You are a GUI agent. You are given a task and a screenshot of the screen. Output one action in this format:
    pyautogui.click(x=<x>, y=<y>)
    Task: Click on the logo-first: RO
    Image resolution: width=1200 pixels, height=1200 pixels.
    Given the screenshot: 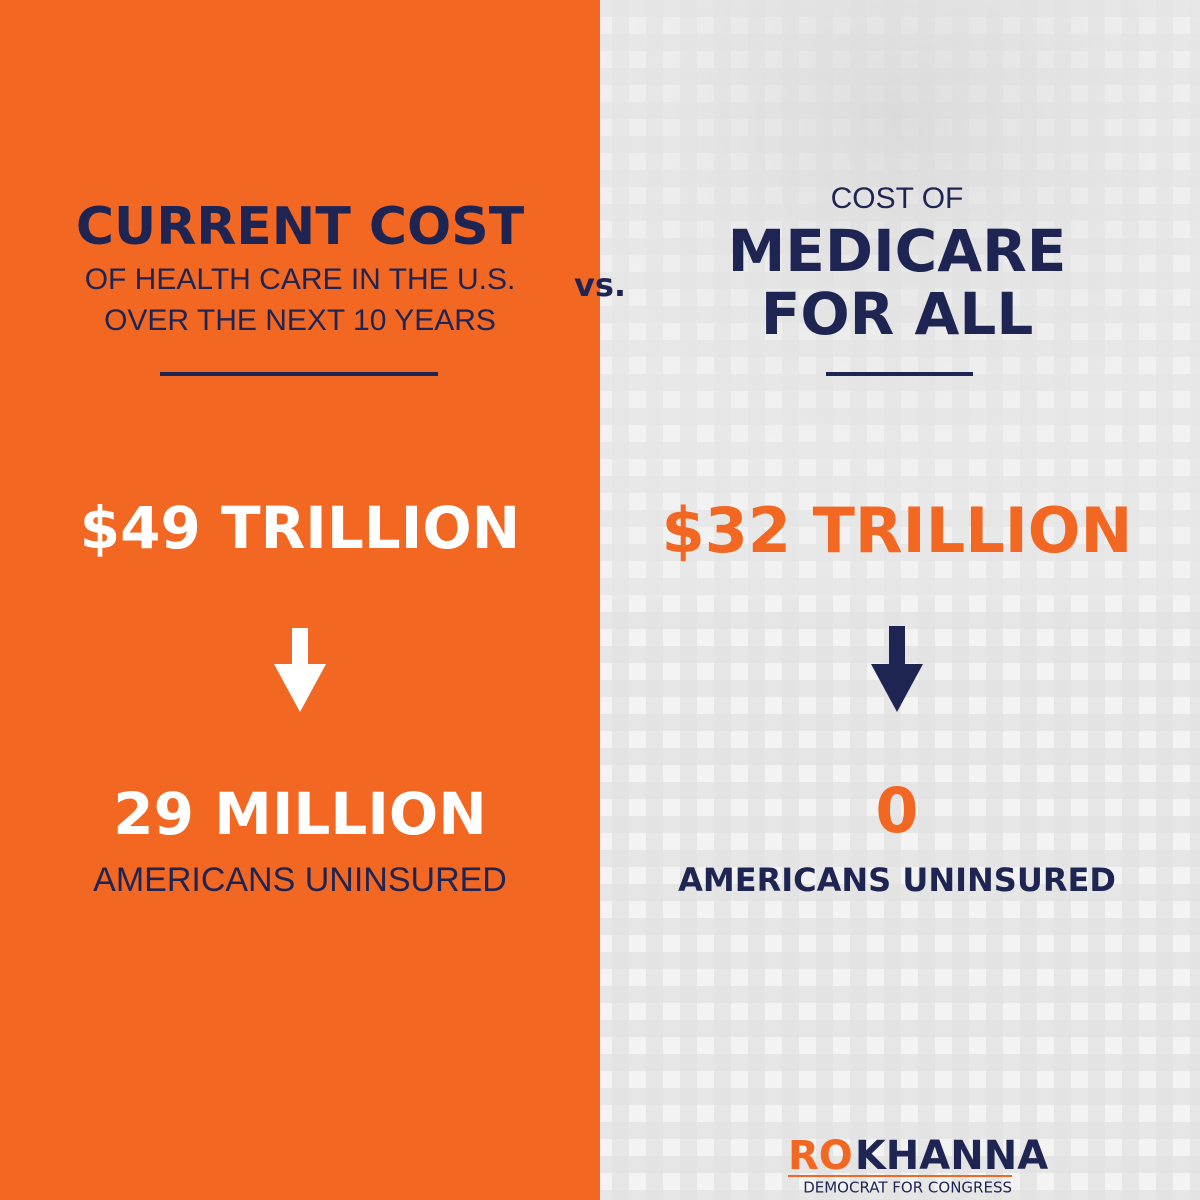 What is the action you would take?
    pyautogui.click(x=820, y=1156)
    